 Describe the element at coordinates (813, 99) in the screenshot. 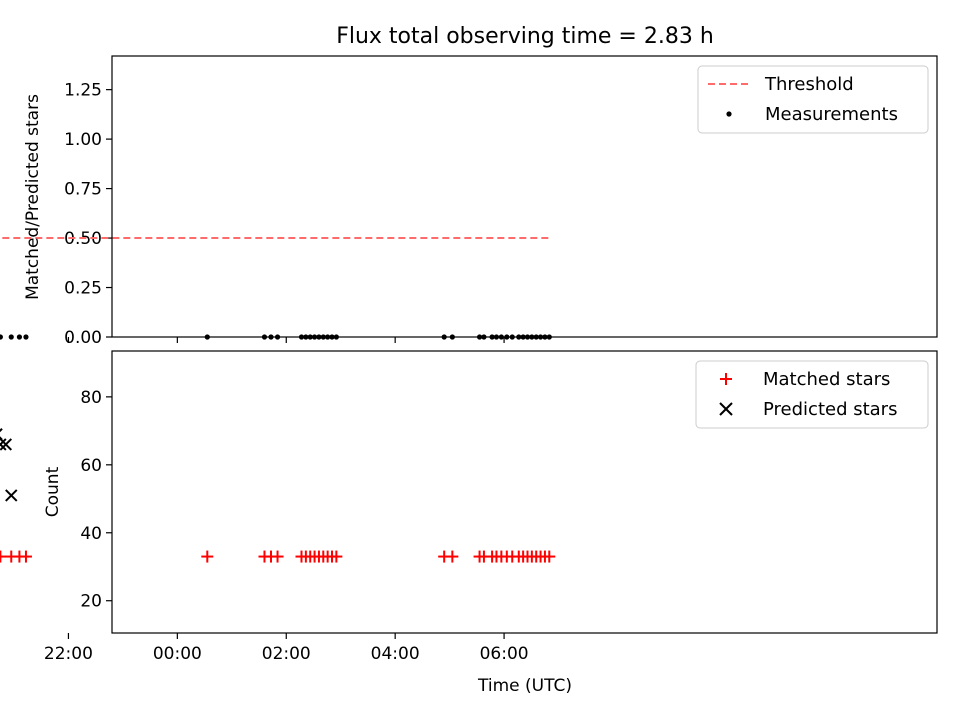

I see `ratio-legend: Threshold Measurements` at that location.